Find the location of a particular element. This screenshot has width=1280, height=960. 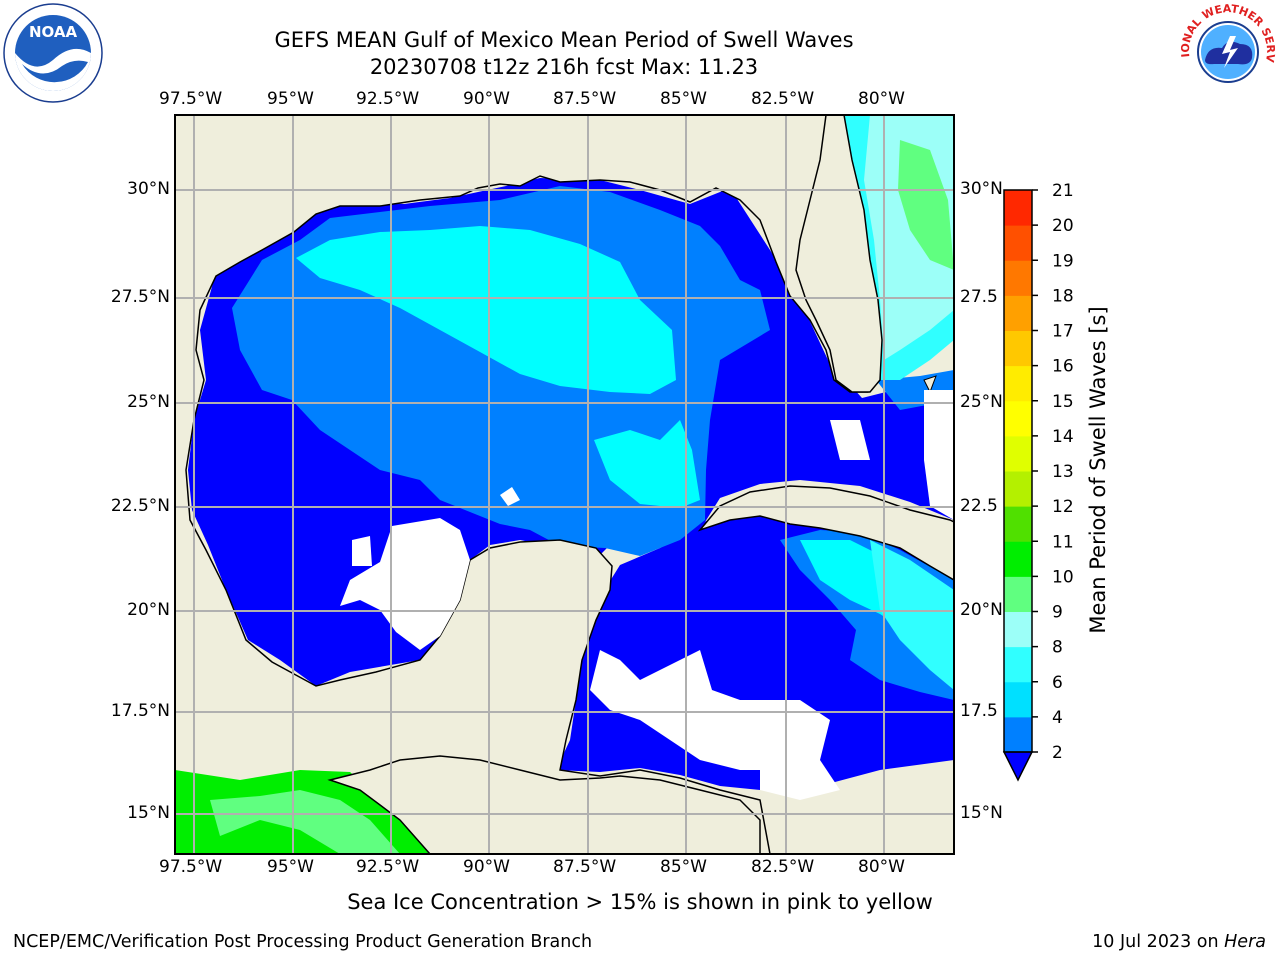

colorbar-tick-label: 9 is located at coordinates (1057, 613).